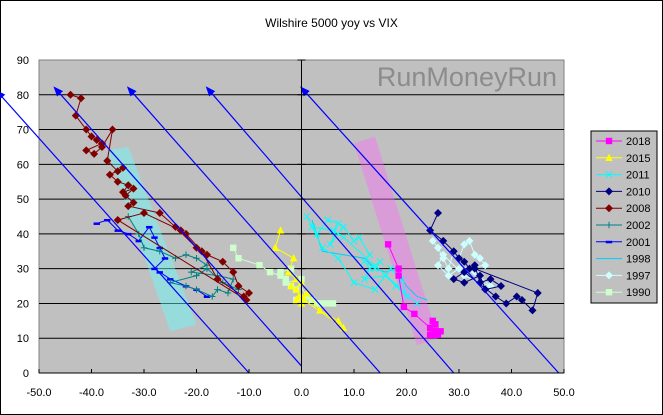 The height and width of the screenshot is (415, 663). Describe the element at coordinates (143, 393) in the screenshot. I see `x-tick-label: -30.0` at that location.